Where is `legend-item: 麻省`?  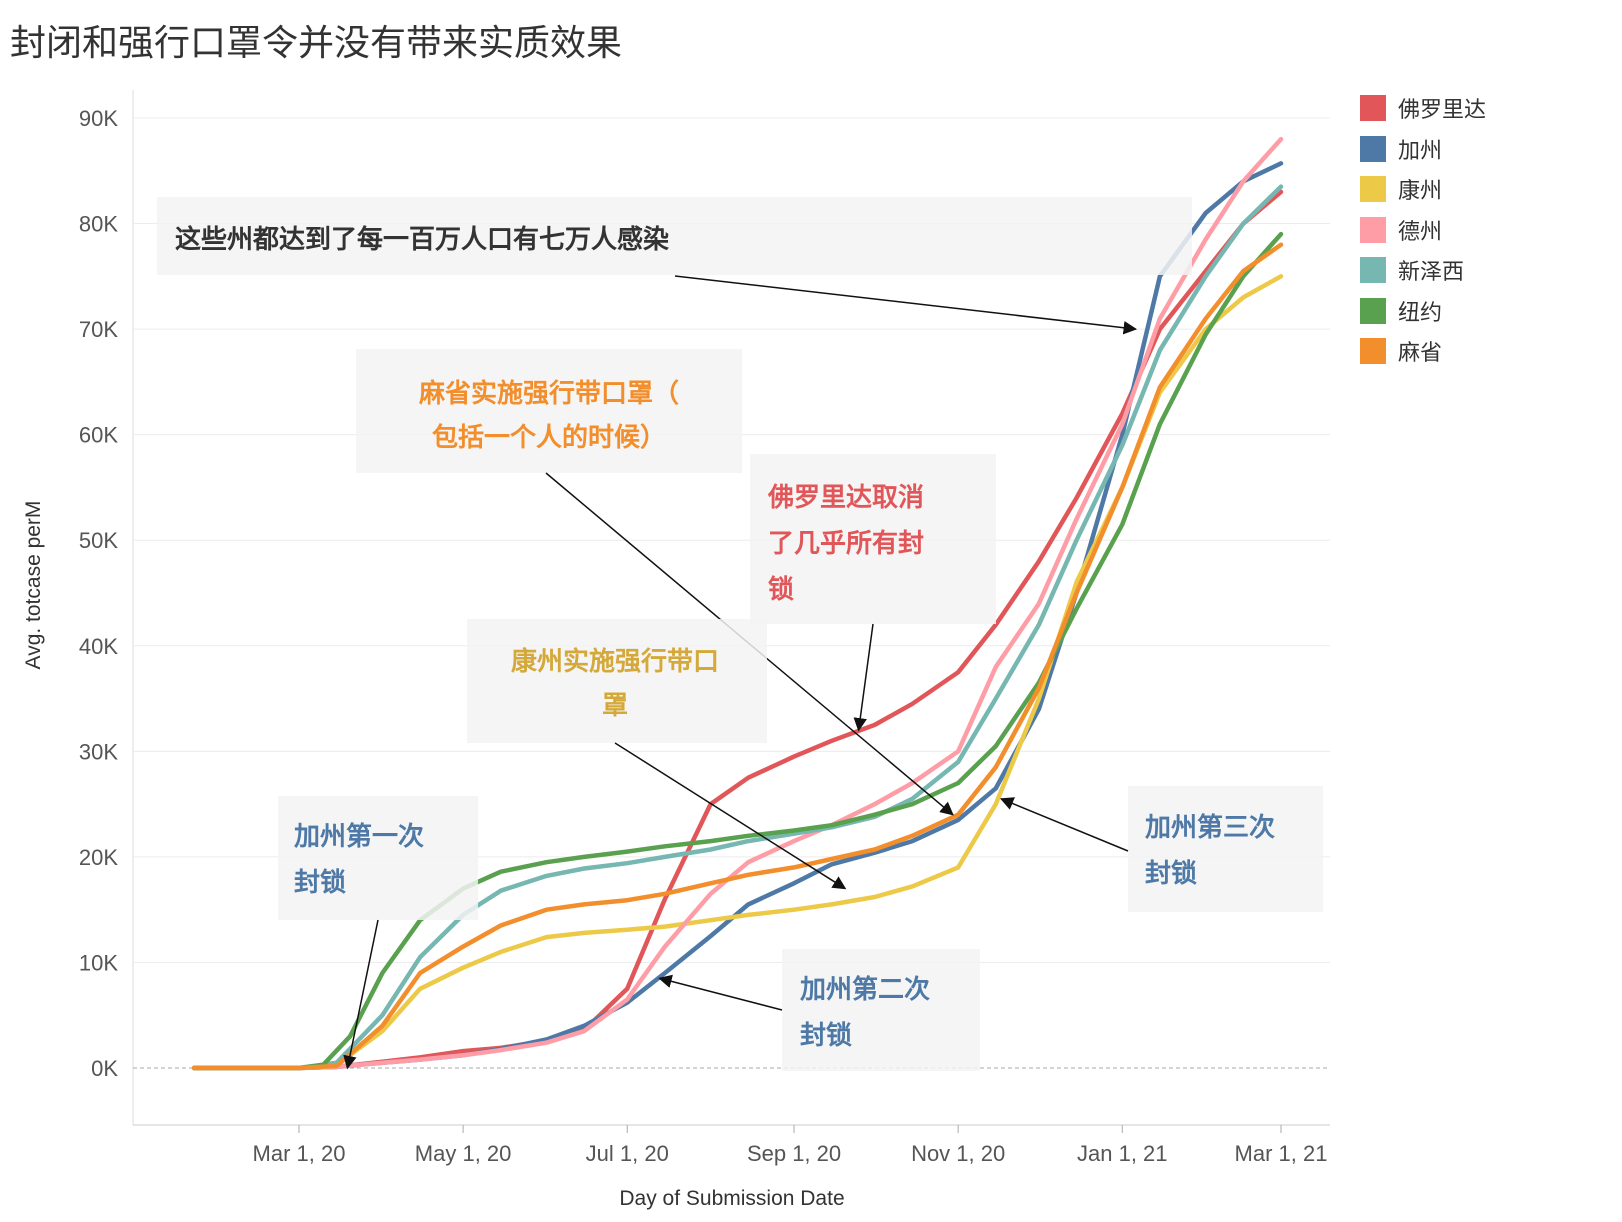
legend-item: 麻省 is located at coordinates (1423, 351).